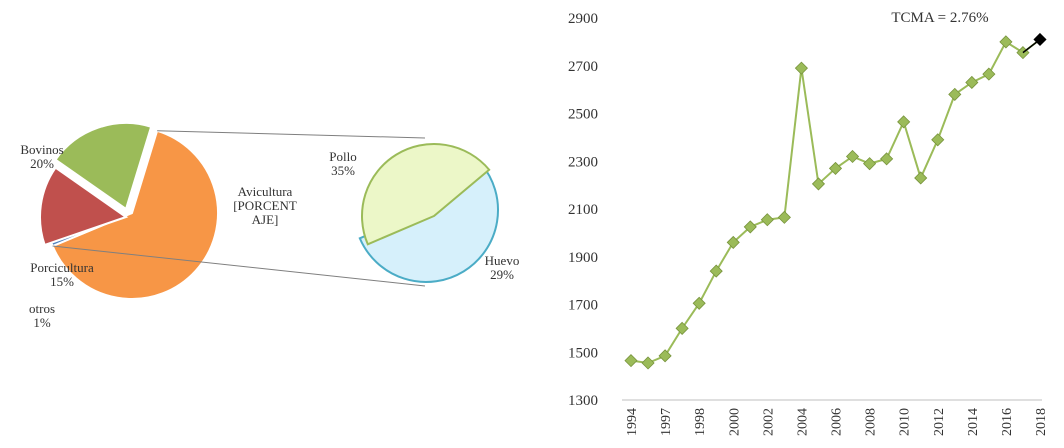  Describe the element at coordinates (342, 156) in the screenshot. I see `breakout-label-pollo-line-0: Pollo` at that location.